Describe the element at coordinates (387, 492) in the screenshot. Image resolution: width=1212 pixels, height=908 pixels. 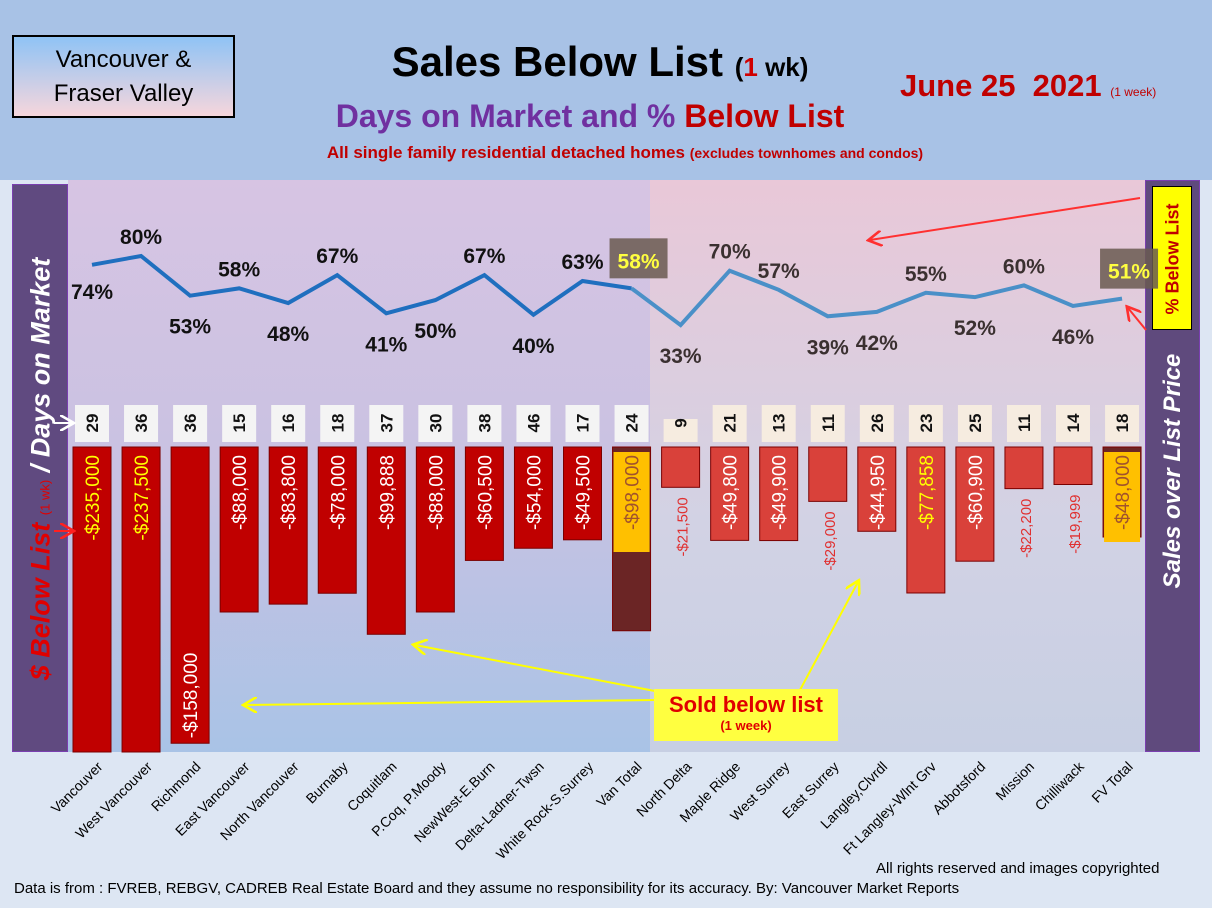
I see `dollar-label: -$99,888` at that location.